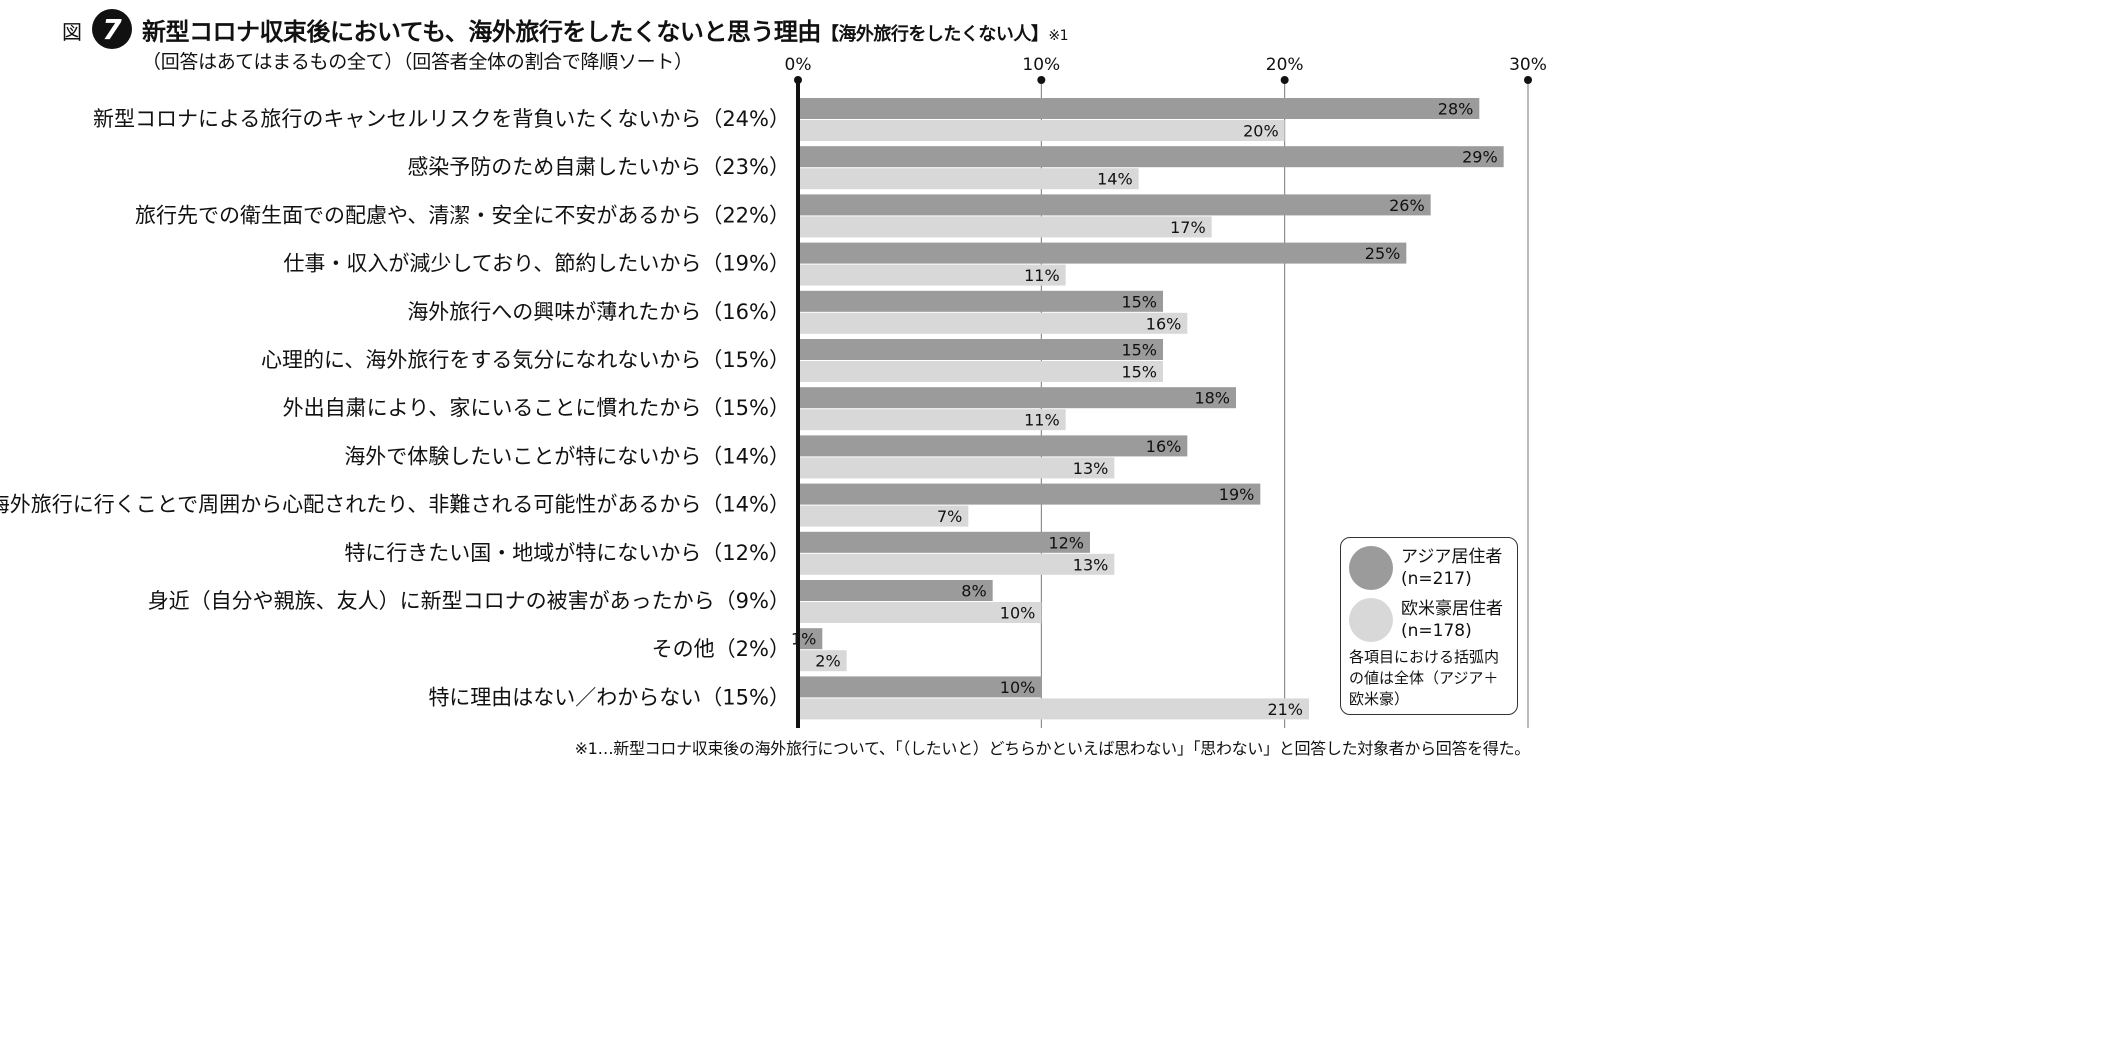 The width and height of the screenshot is (2126, 1040). Describe the element at coordinates (609, 697) in the screenshot. I see `category-label: 特に理由はない／わからない（15%）` at that location.